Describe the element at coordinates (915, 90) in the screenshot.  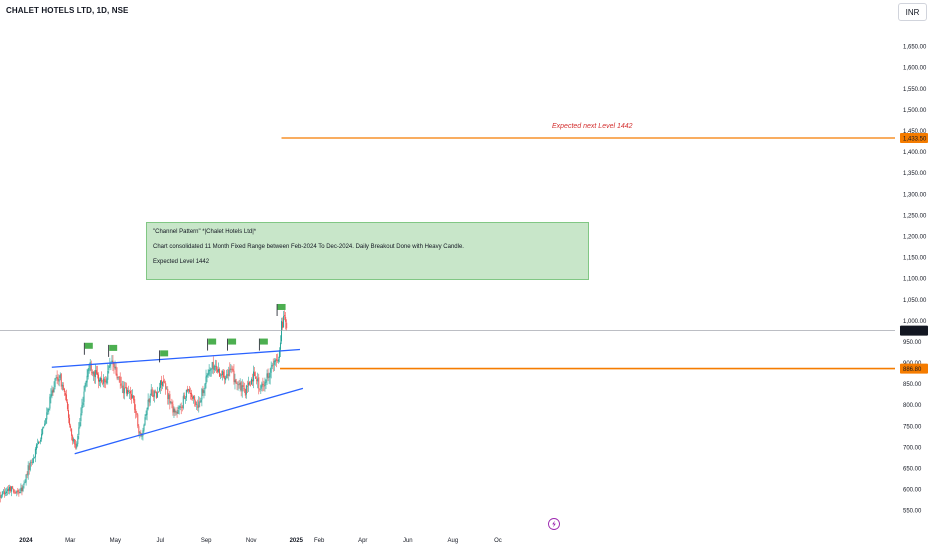
I see `y-tick-label: 1,550.00` at that location.